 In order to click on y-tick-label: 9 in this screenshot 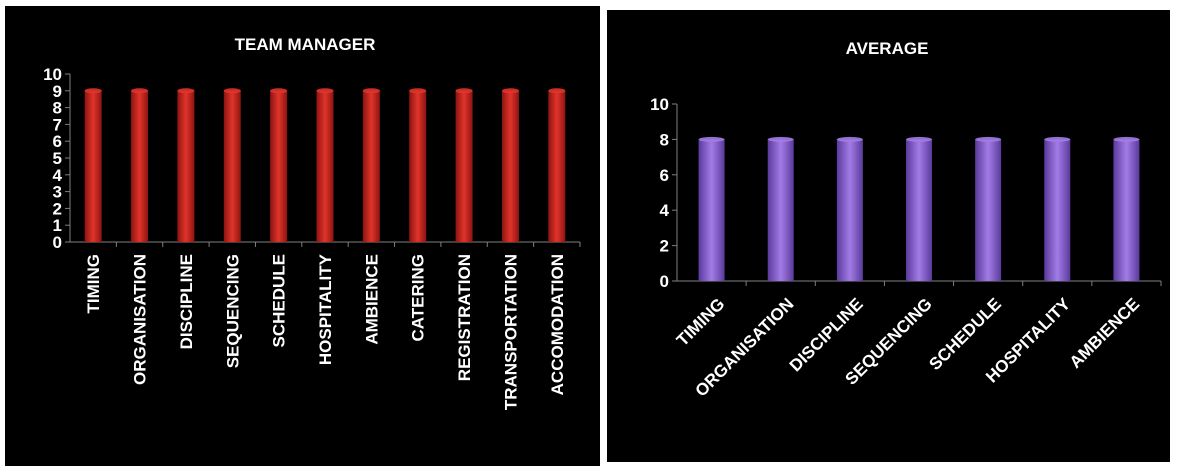, I will do `click(57, 91)`.